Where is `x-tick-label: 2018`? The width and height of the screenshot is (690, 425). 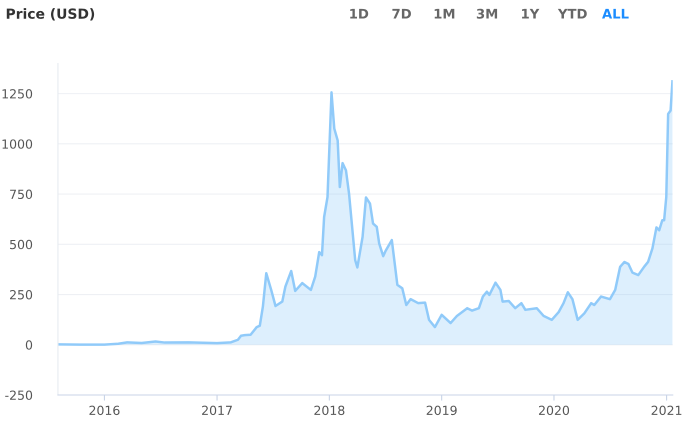 x-tick-label: 2018 is located at coordinates (329, 411).